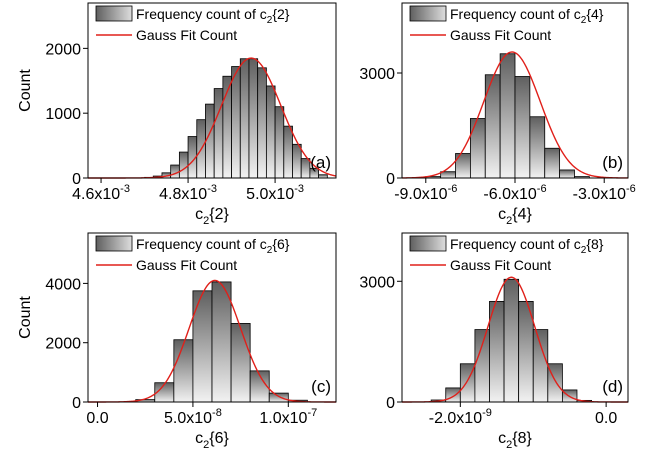 This screenshot has height=454, width=664. I want to click on panel-label: (a), so click(320, 162).